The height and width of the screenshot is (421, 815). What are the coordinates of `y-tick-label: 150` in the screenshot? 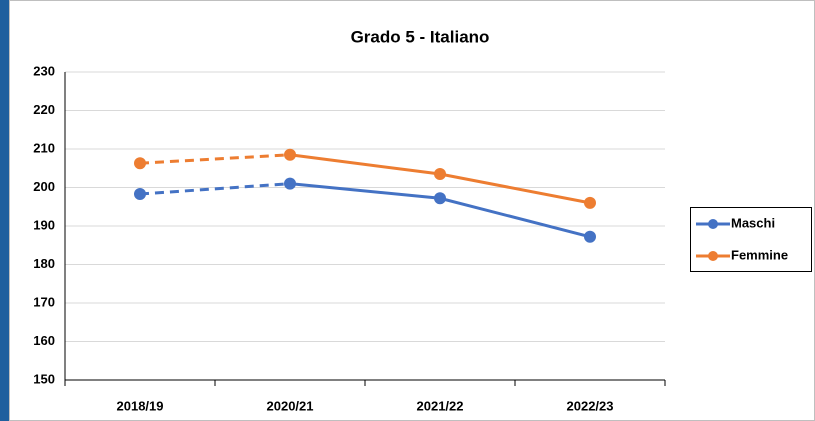 It's located at (44, 378).